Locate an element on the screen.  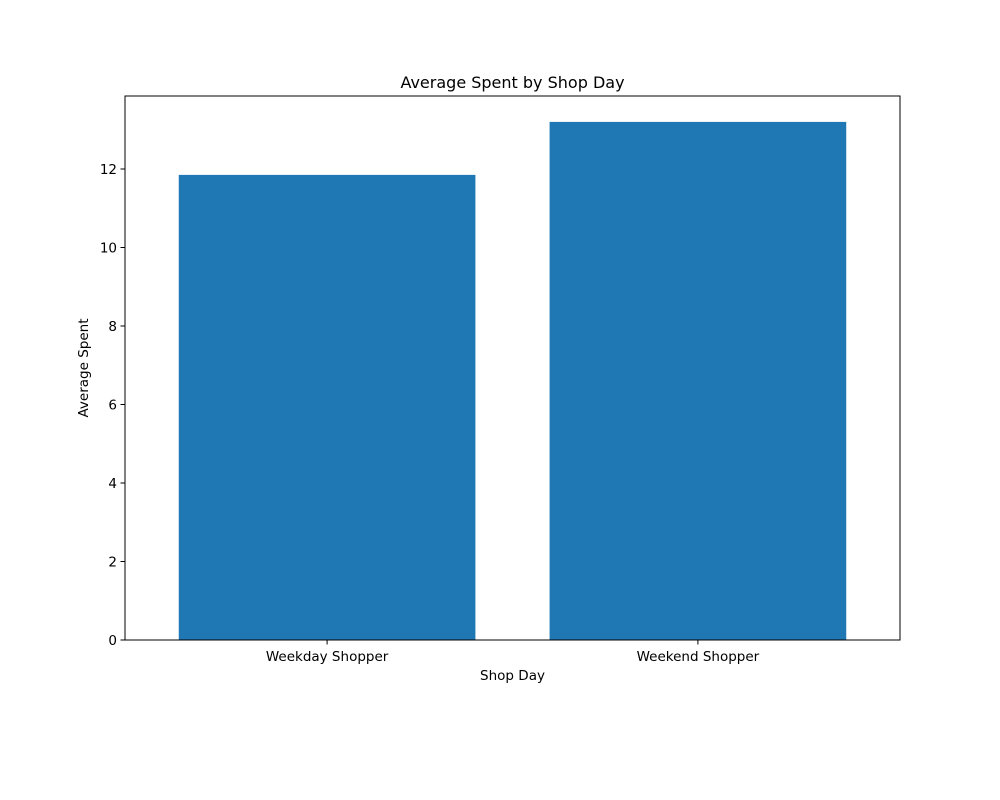
x-axis-ticks: Weekday Shopper Weekend Shopper is located at coordinates (513, 652).